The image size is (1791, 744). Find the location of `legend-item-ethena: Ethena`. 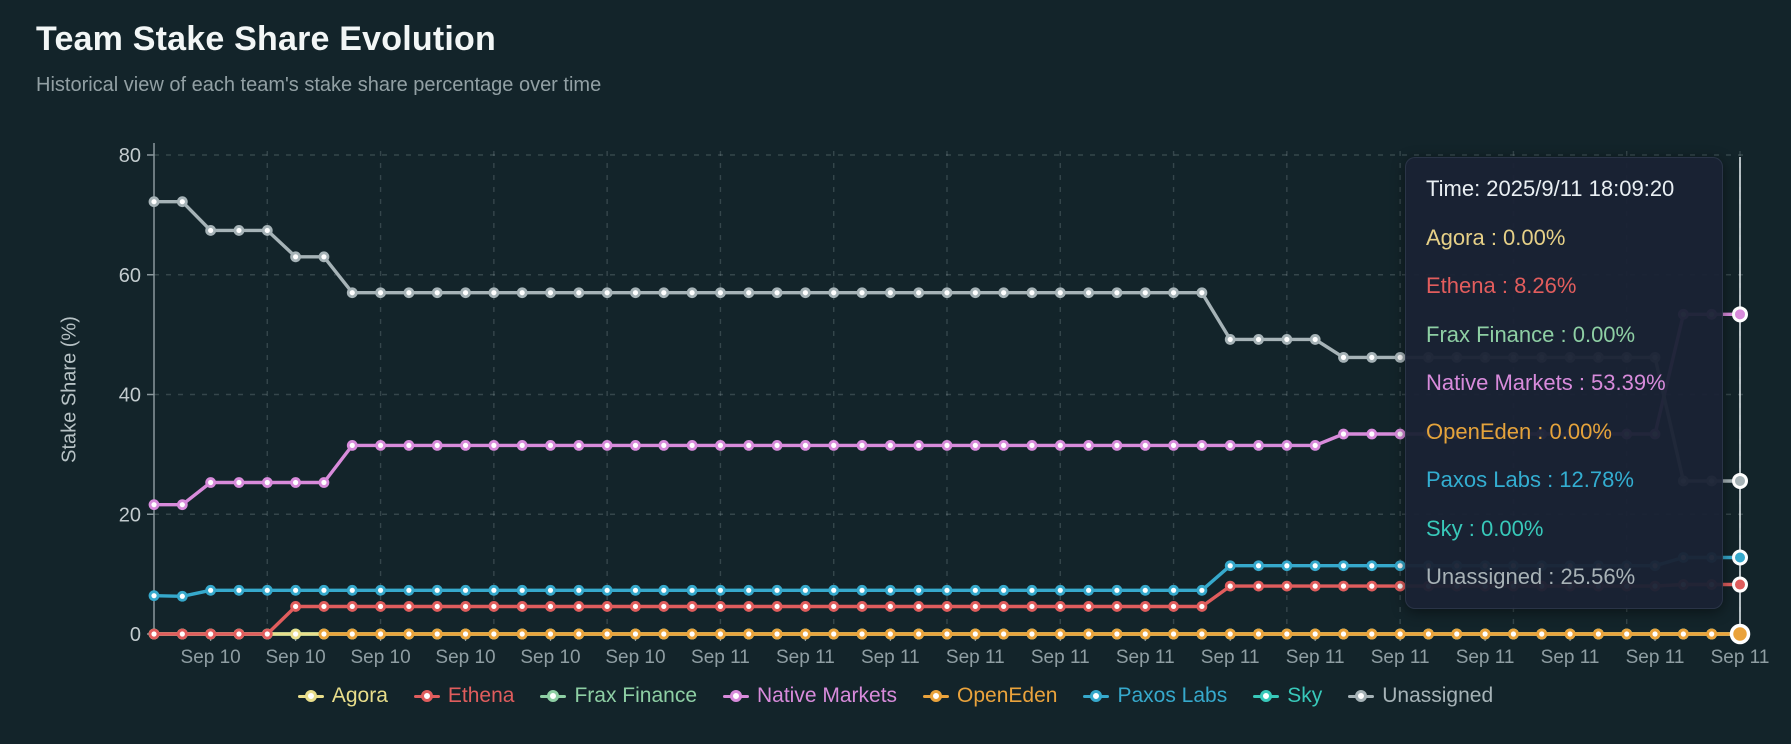

legend-item-ethena: Ethena is located at coordinates (463, 696).